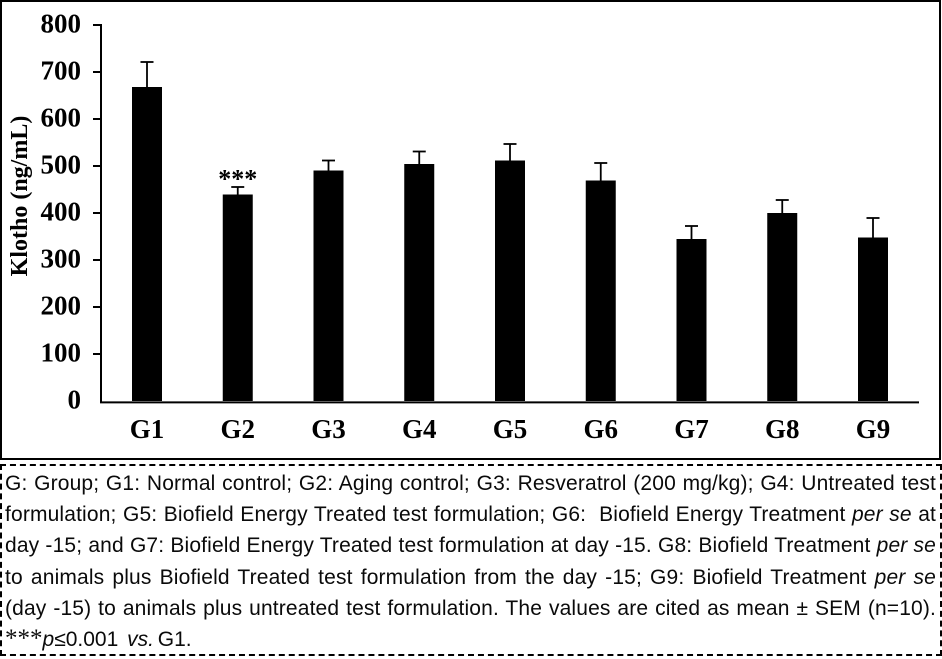 The image size is (942, 659). What do you see at coordinates (61, 212) in the screenshot?
I see `svg-text: 400` at bounding box center [61, 212].